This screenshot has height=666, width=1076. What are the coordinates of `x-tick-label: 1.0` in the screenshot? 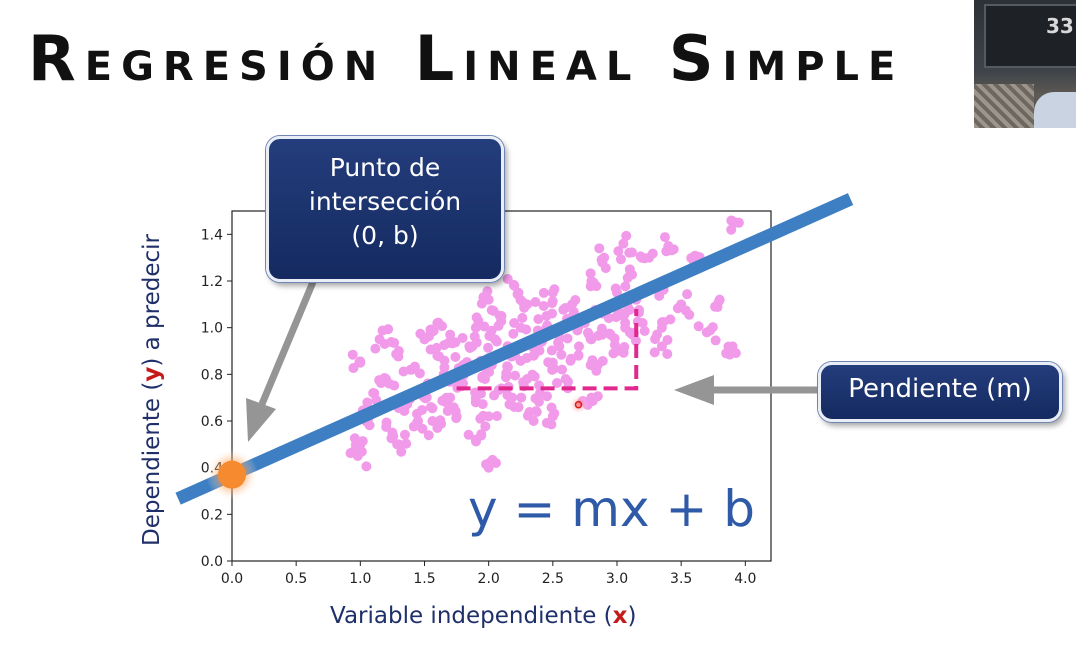 It's located at (360, 579).